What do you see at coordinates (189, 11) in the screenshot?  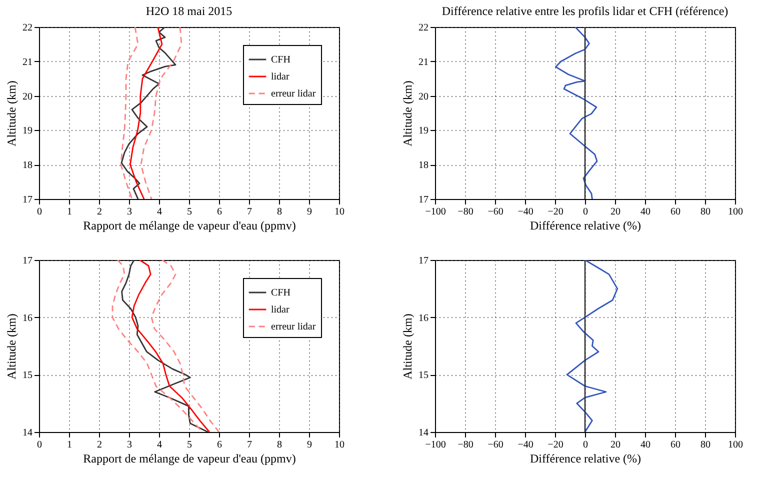 I see `chart-title: H2O 18 mai 2015` at bounding box center [189, 11].